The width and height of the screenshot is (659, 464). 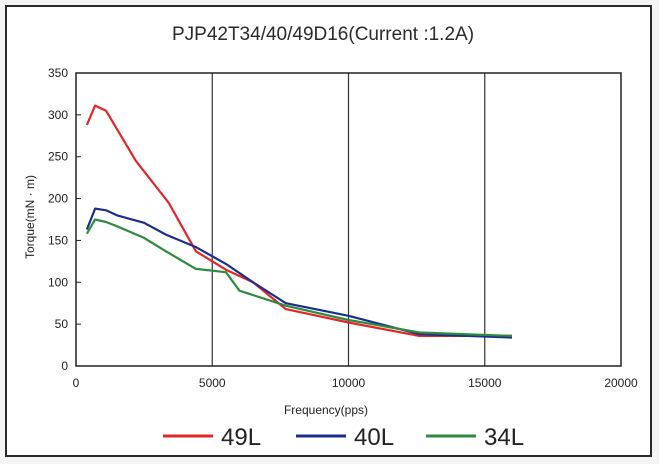 What do you see at coordinates (64, 366) in the screenshot?
I see `y-tick-label: 0` at bounding box center [64, 366].